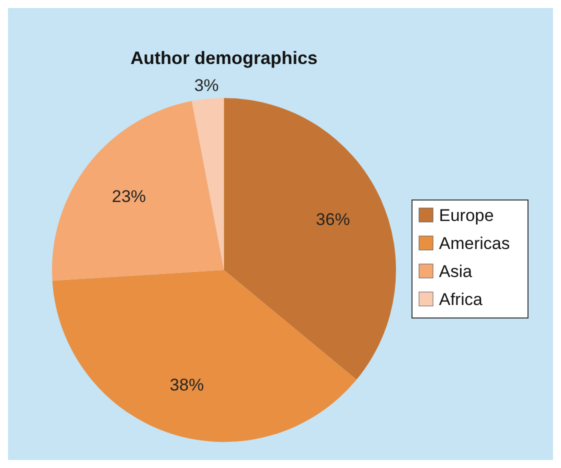 The width and height of the screenshot is (561, 468). I want to click on legend-label: Americas, so click(474, 243).